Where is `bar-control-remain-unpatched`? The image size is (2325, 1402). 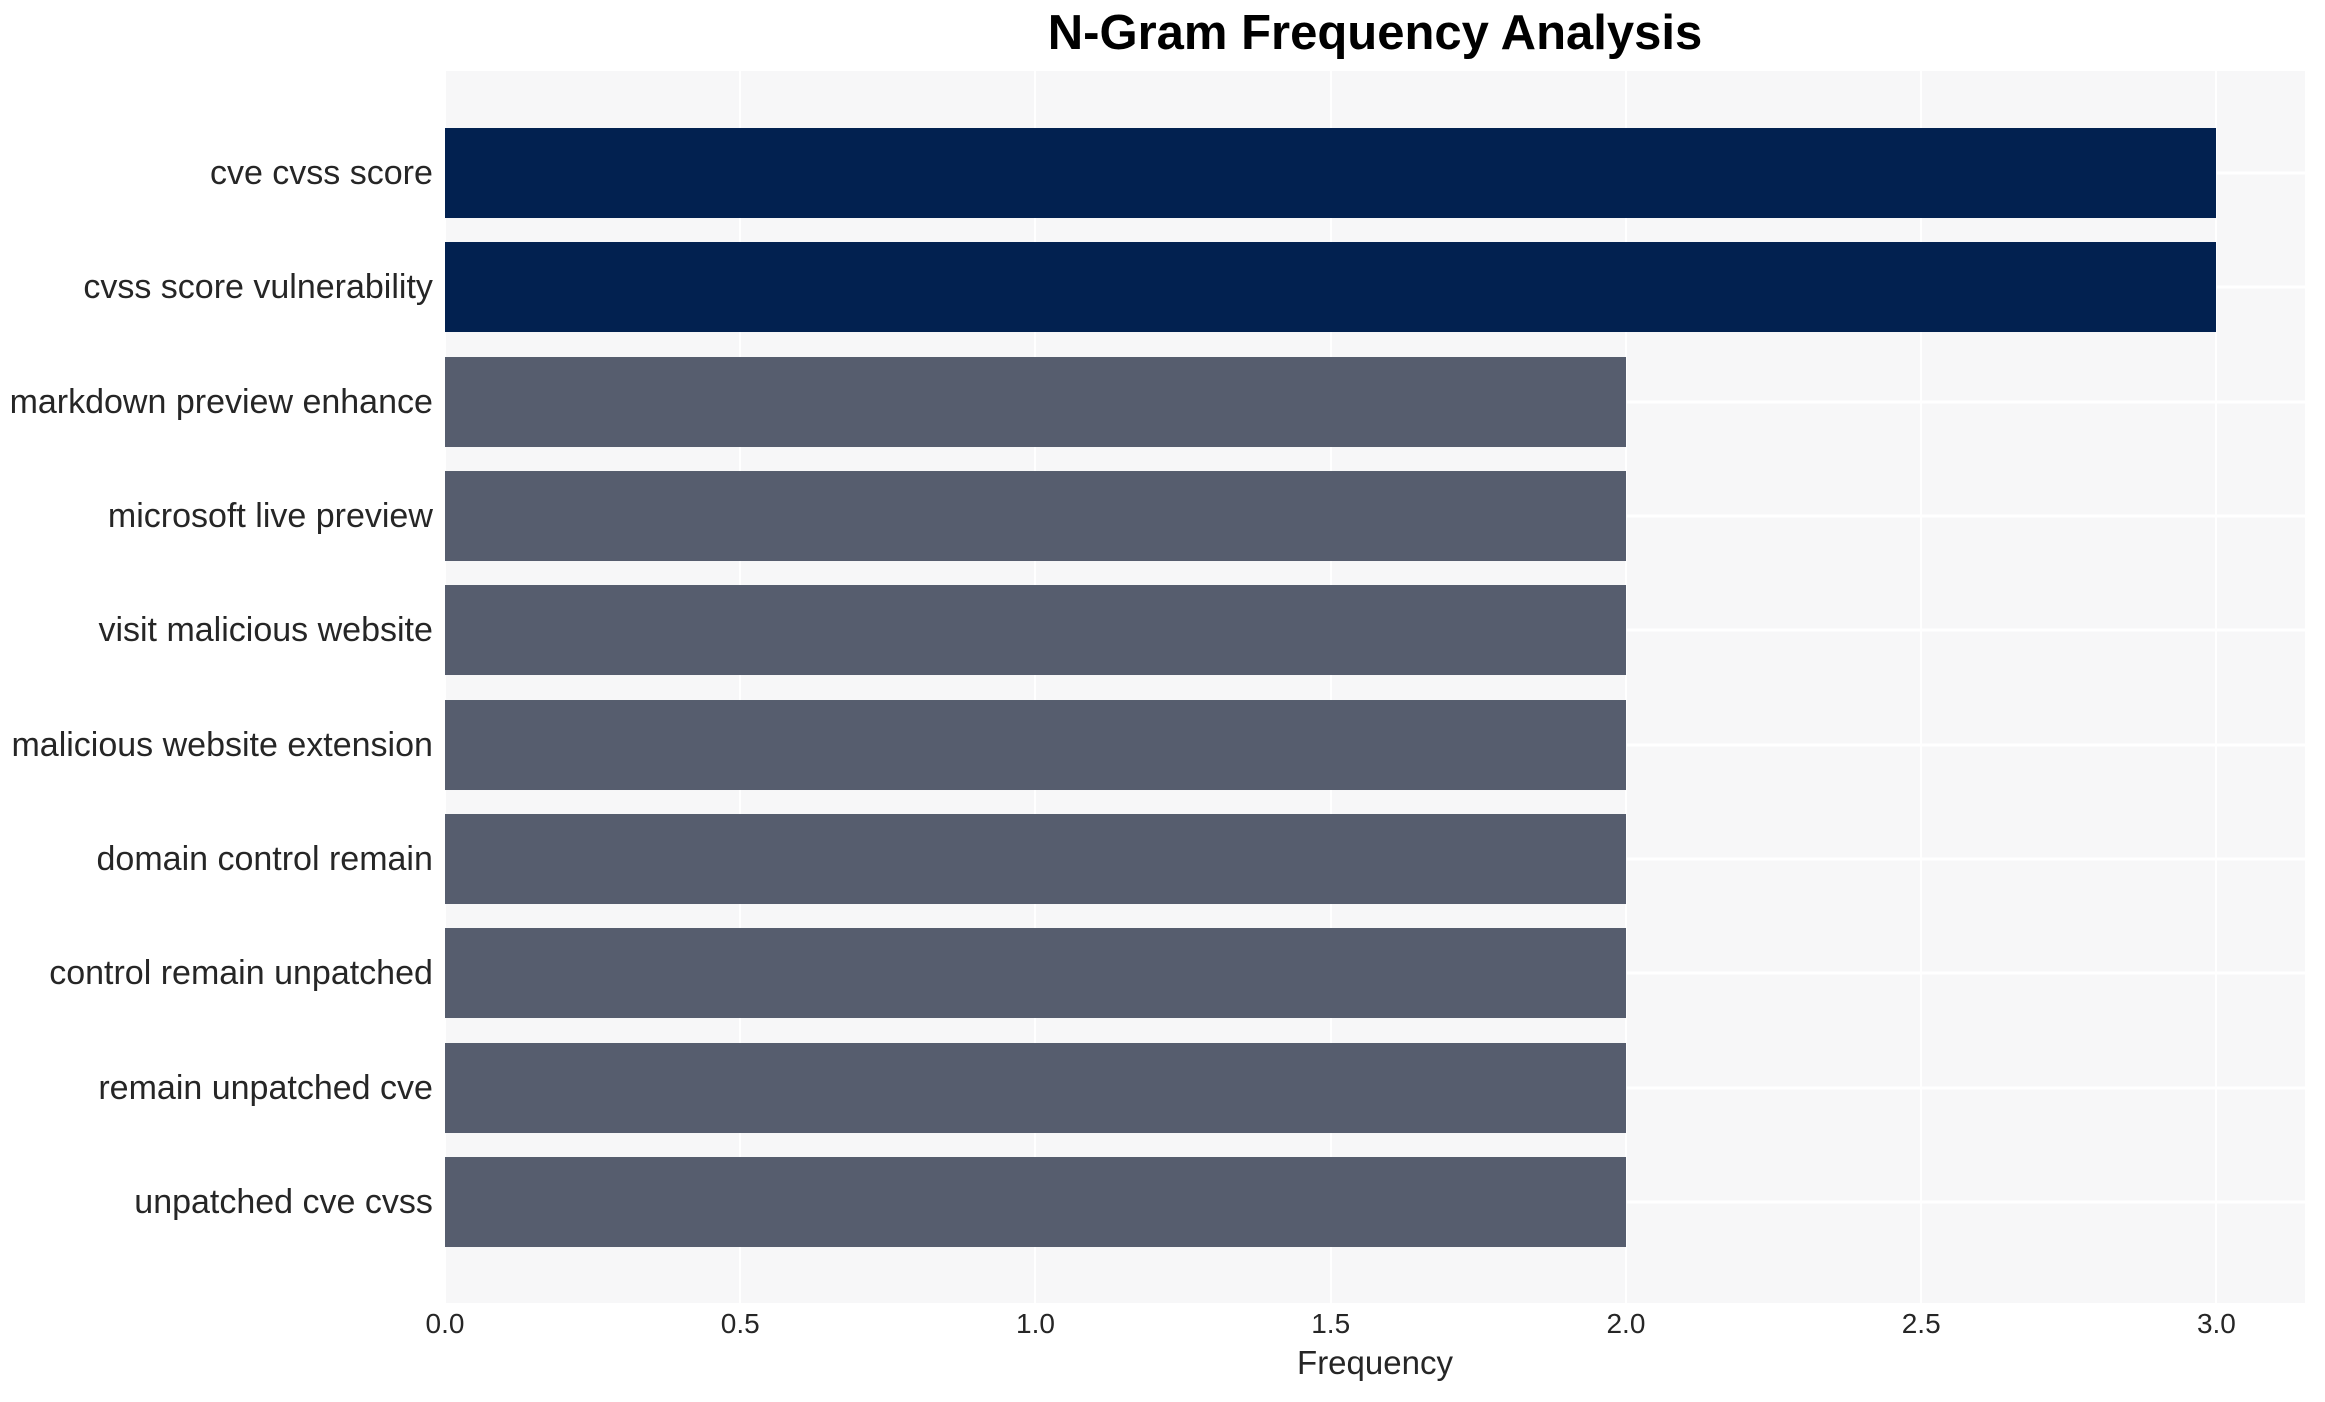 bar-control-remain-unpatched is located at coordinates (1035, 973).